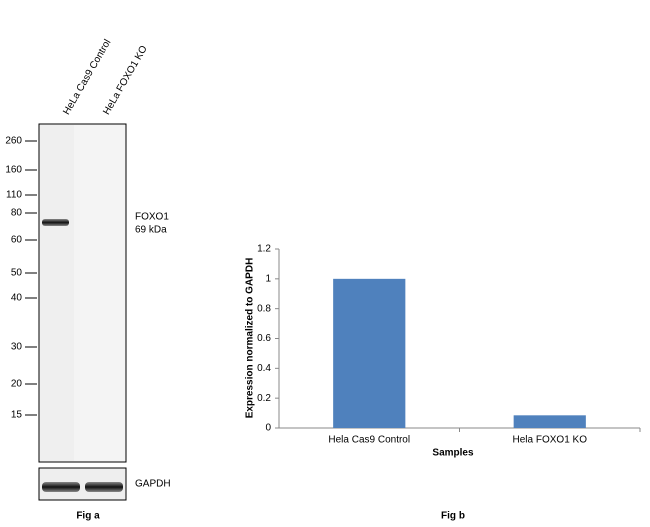  I want to click on x-tick-label: Hela Cas9 Control, so click(369, 440).